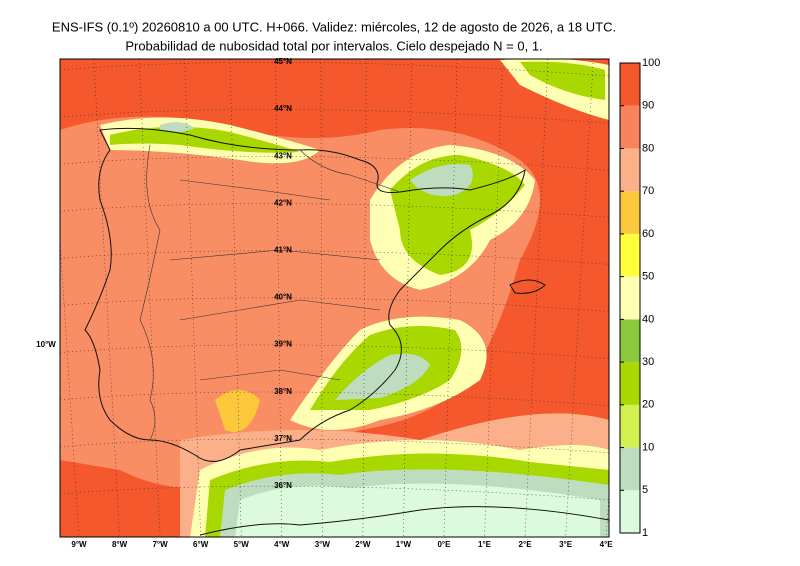 This screenshot has height=566, width=800. I want to click on lat-label: 40°N, so click(283, 297).